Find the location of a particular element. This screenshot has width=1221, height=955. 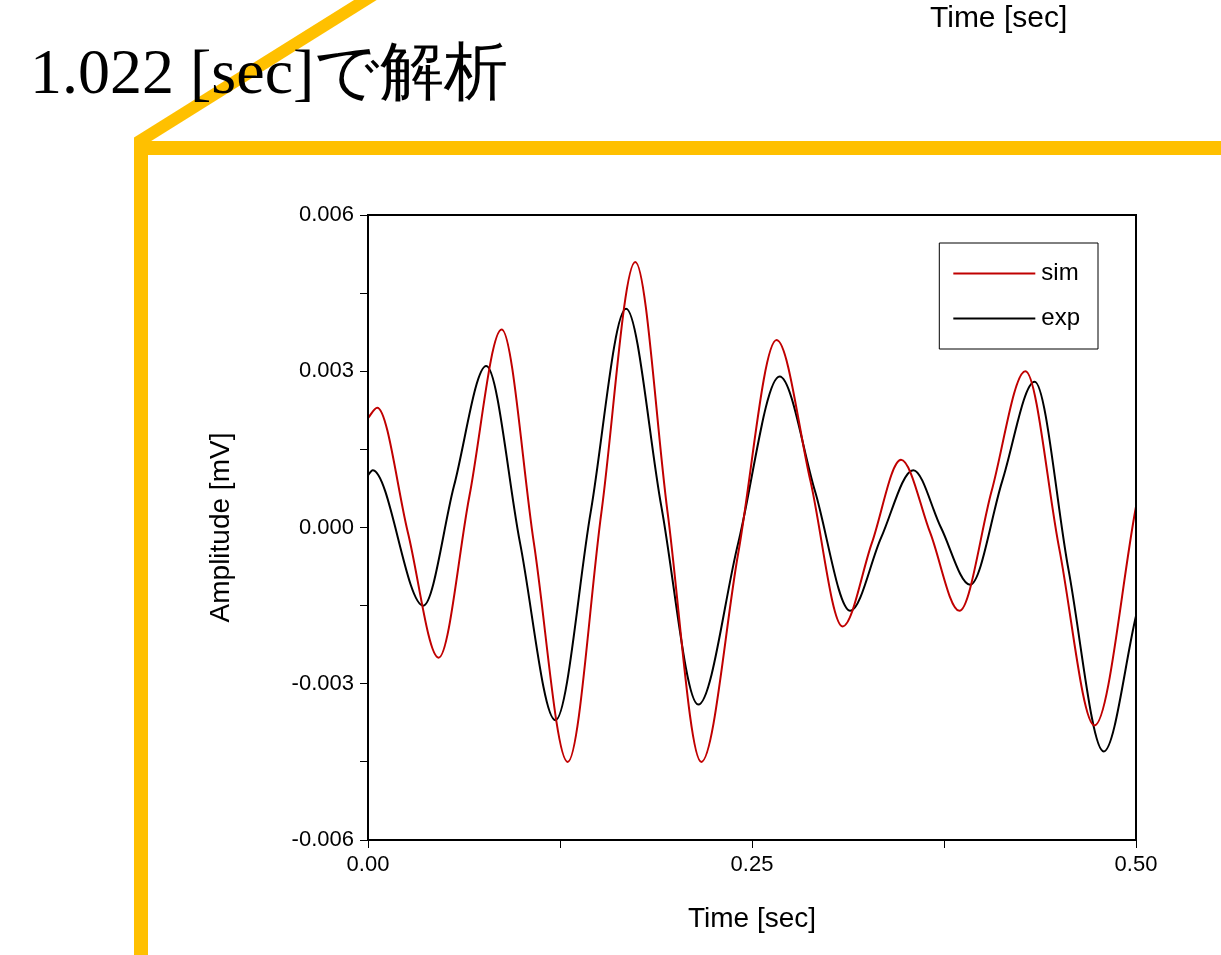

x-tick-label: 0.00 is located at coordinates (368, 864).